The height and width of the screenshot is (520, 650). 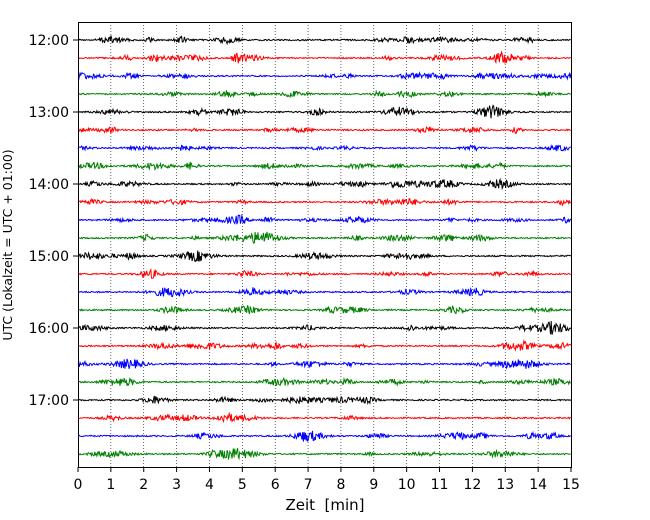 I want to click on x-tick-label: 0, so click(x=78, y=485).